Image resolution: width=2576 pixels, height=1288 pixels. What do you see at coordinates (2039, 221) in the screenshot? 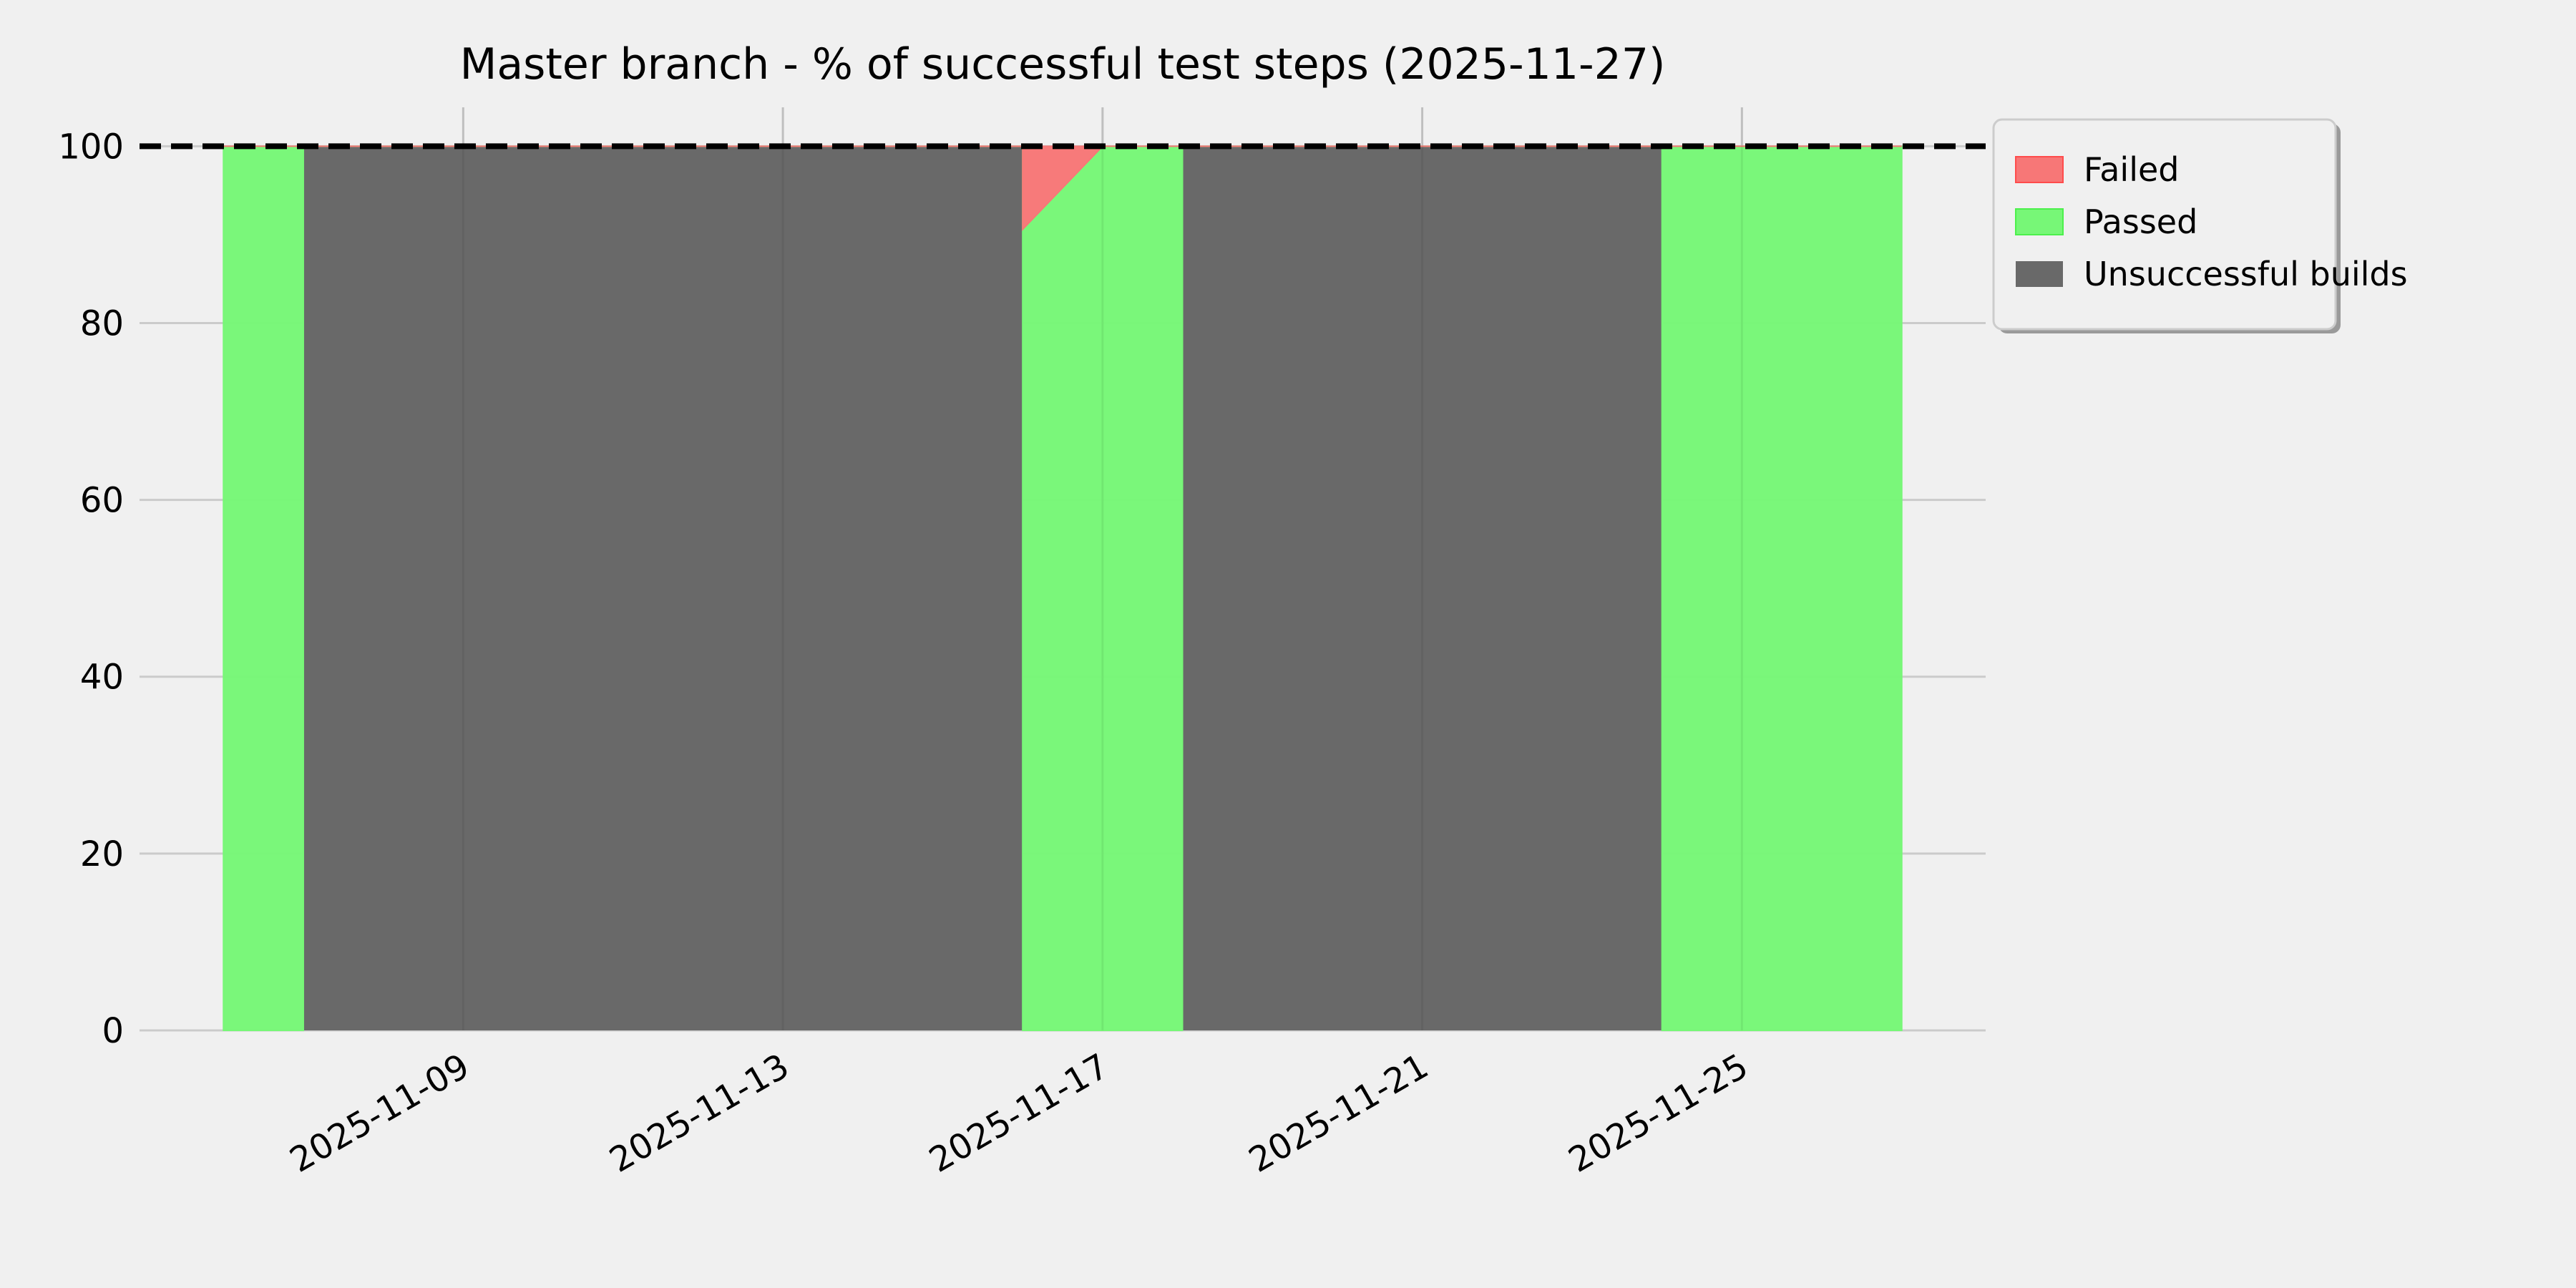
I see `legend-swatch-passed` at bounding box center [2039, 221].